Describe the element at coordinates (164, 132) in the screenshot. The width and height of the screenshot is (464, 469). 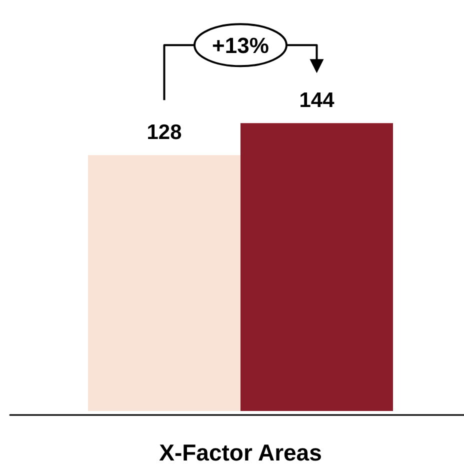
I see `data-label: 128` at that location.